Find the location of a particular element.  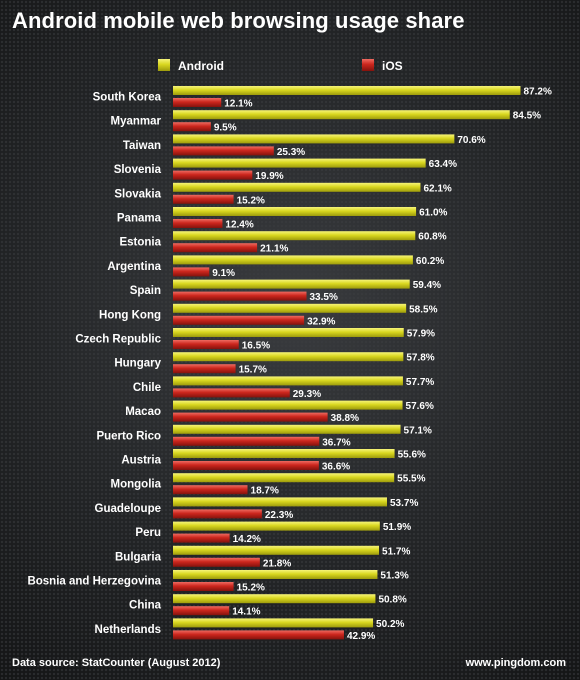

data-label-ios: 29.3% is located at coordinates (307, 394).